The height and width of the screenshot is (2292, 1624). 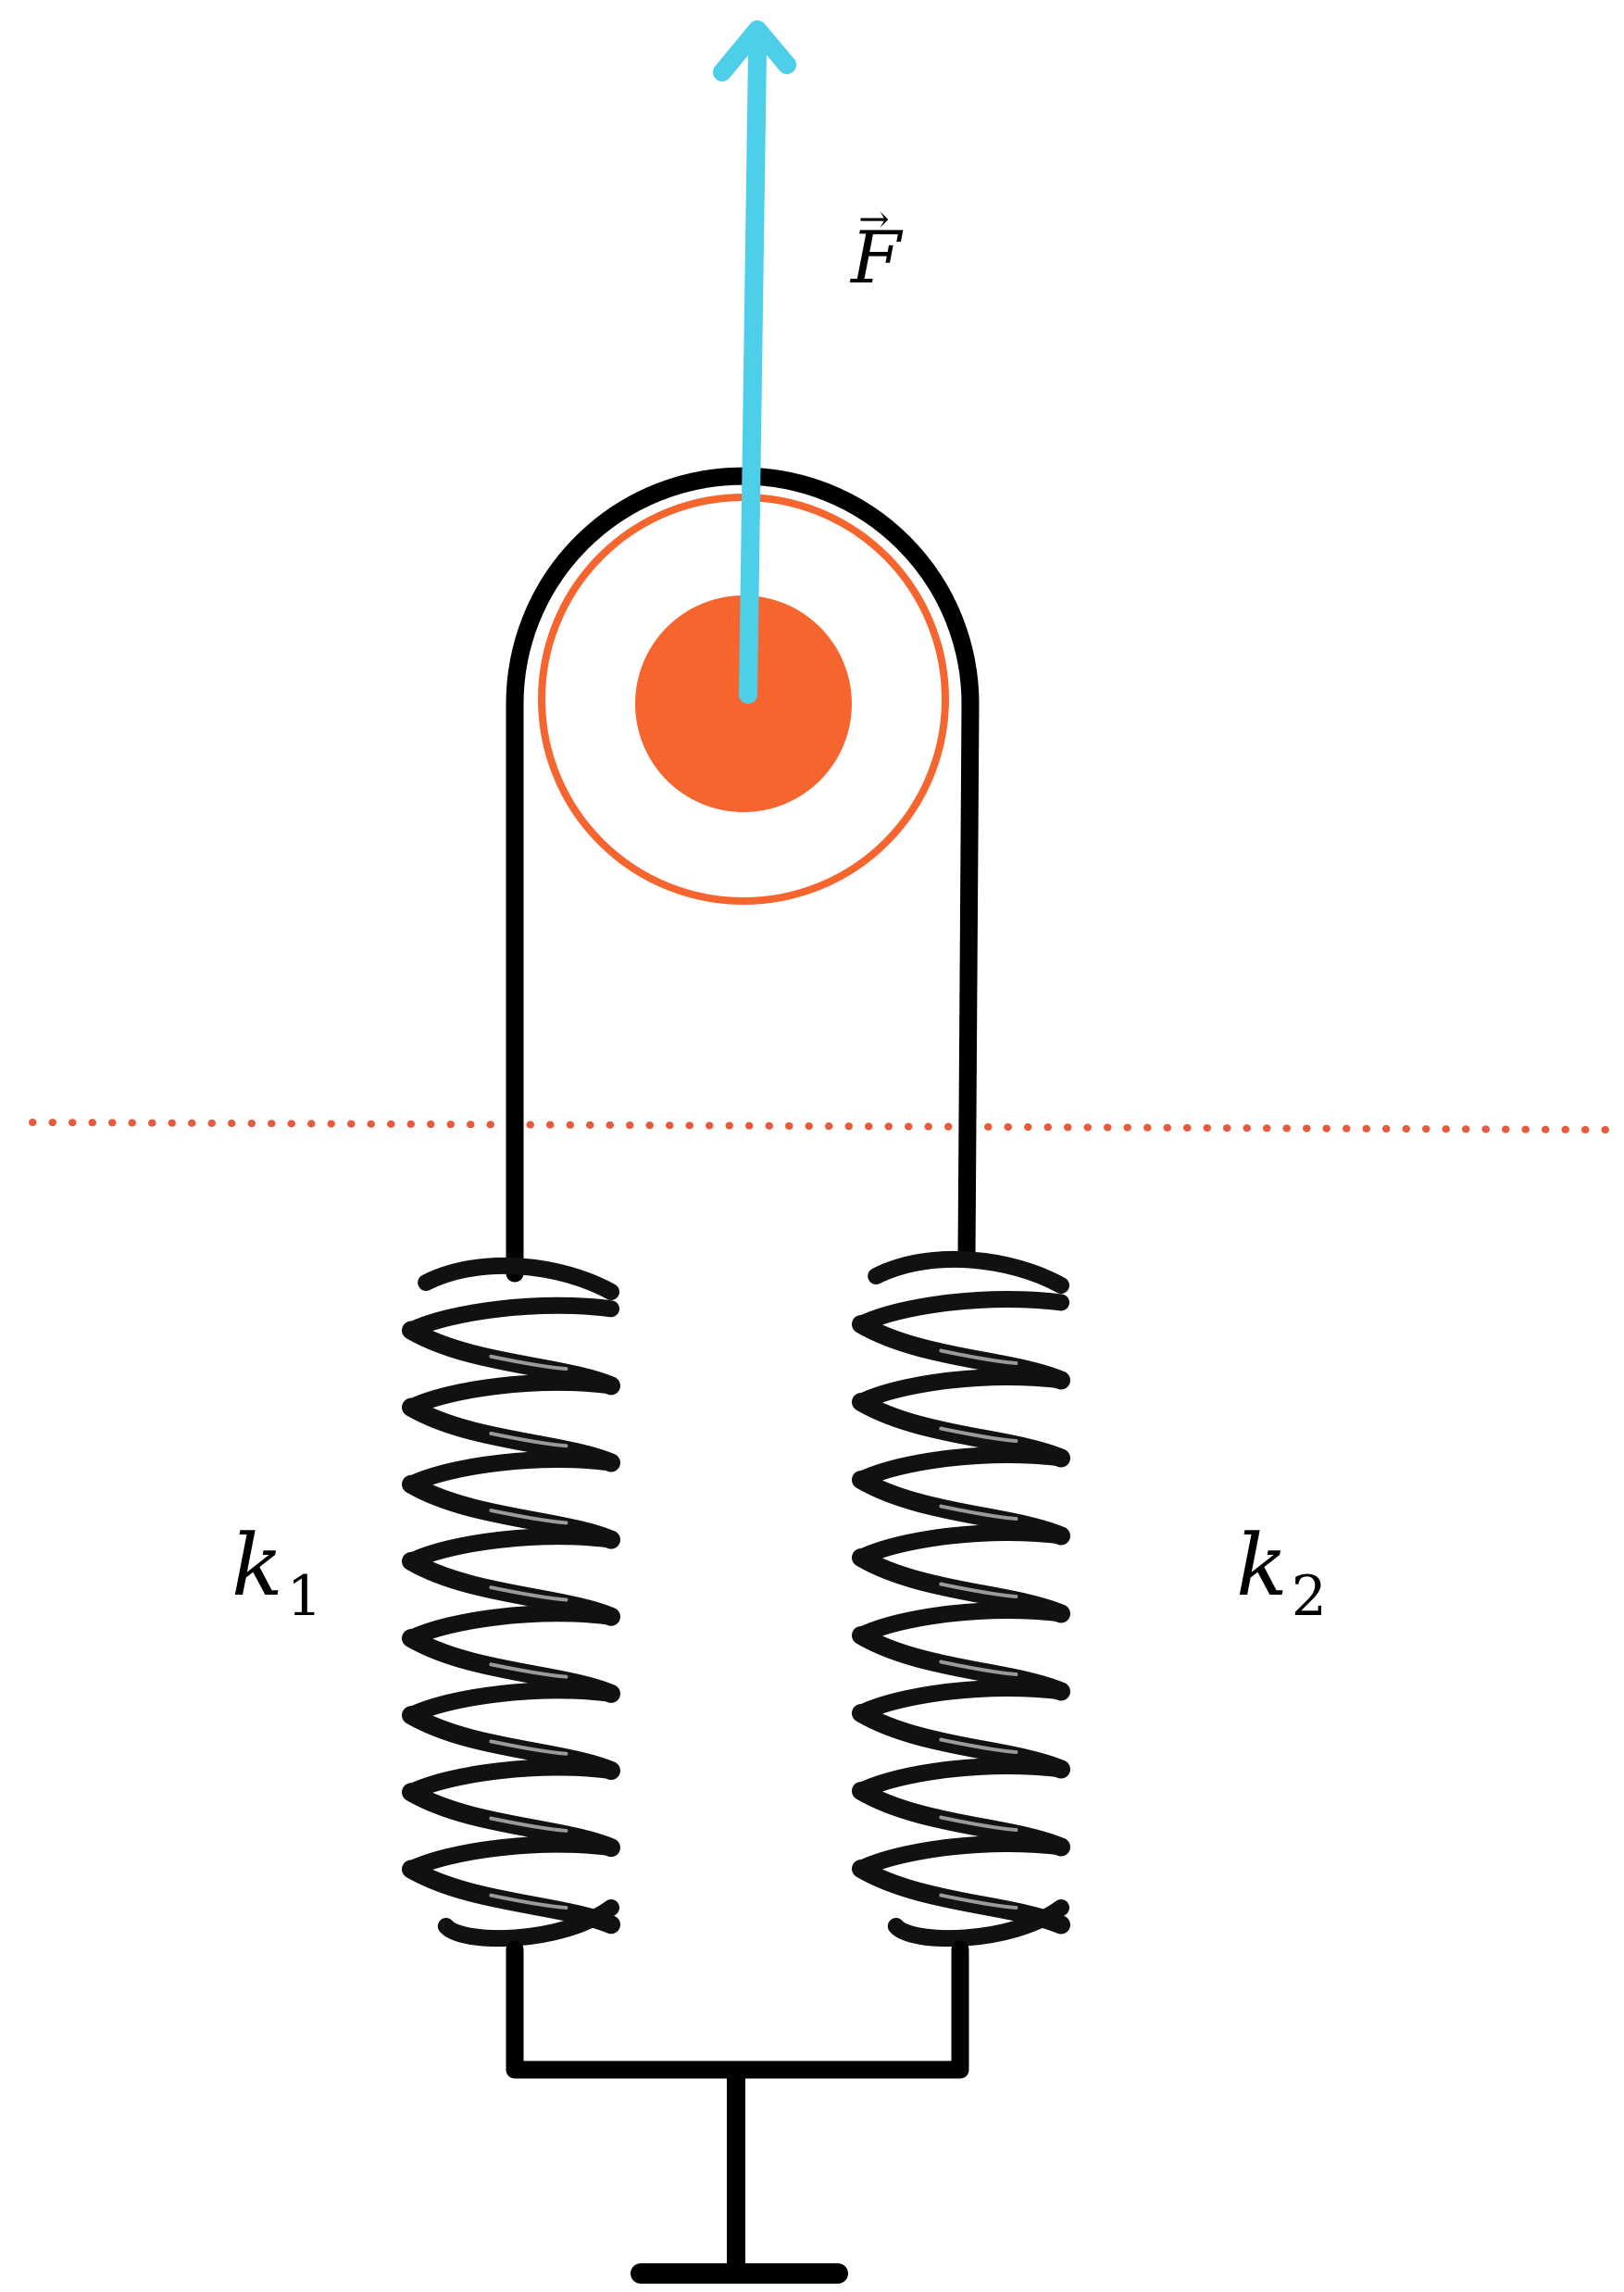 I want to click on spring-left-symbol: k, so click(x=257, y=1565).